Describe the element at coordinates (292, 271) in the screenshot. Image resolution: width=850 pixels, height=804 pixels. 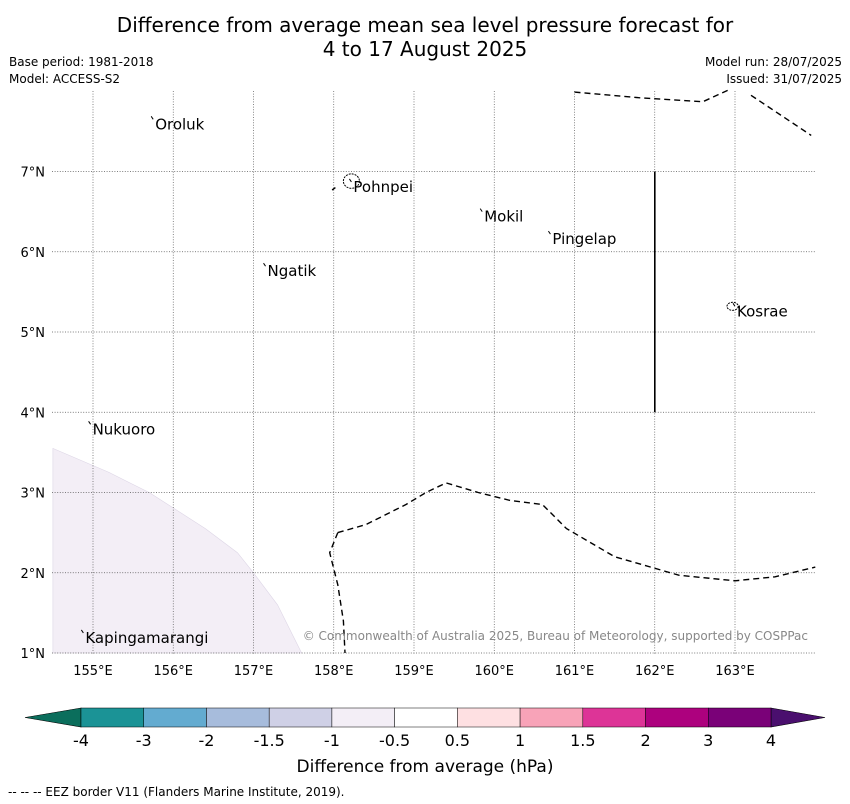
I see `place-label: Ngatik` at that location.